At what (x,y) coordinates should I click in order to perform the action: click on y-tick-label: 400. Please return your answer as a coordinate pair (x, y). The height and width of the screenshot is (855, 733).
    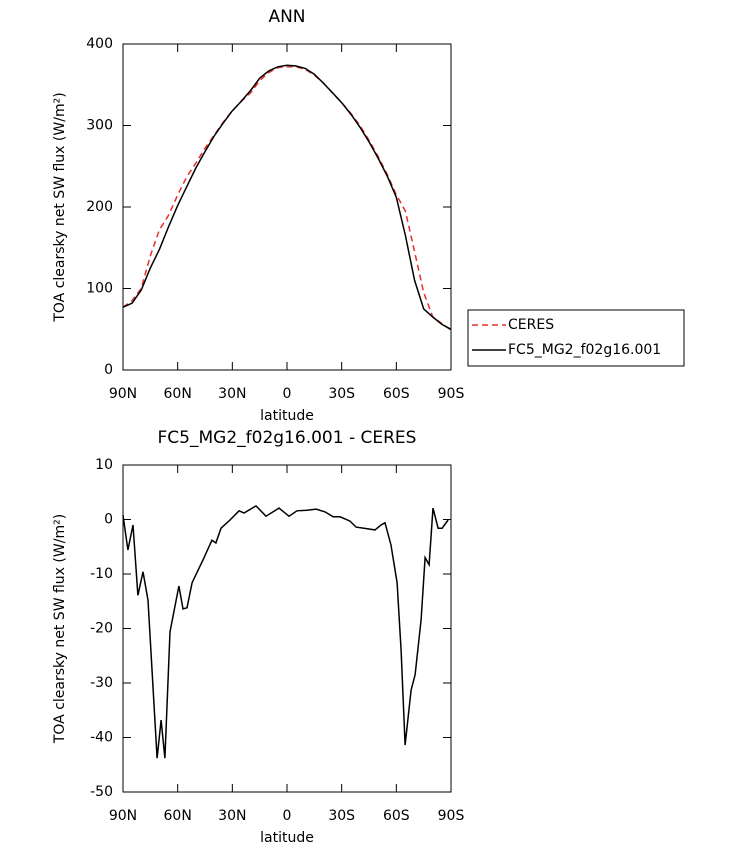
    Looking at the image, I should click on (99, 44).